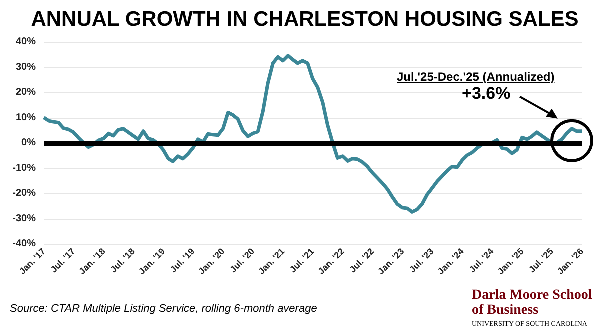 This screenshot has height=330, width=610. What do you see at coordinates (164, 309) in the screenshot?
I see `source-note: Source: CTAR Multiple Listing Service, rolling 6-month average` at bounding box center [164, 309].